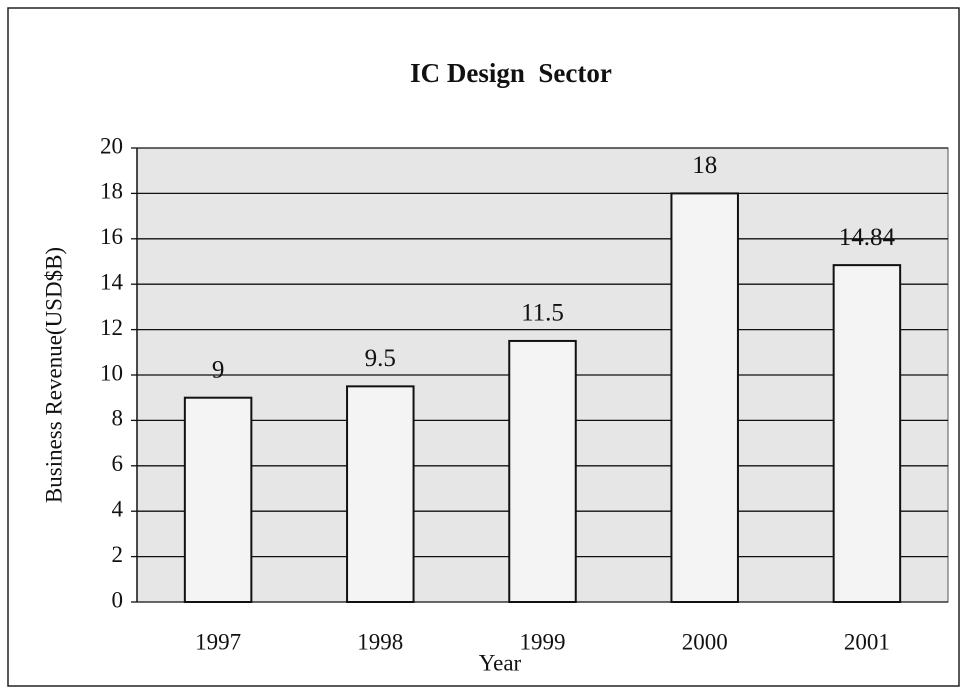 Image resolution: width=967 pixels, height=692 pixels. Describe the element at coordinates (111, 236) in the screenshot. I see `y-tick-label: 16` at that location.